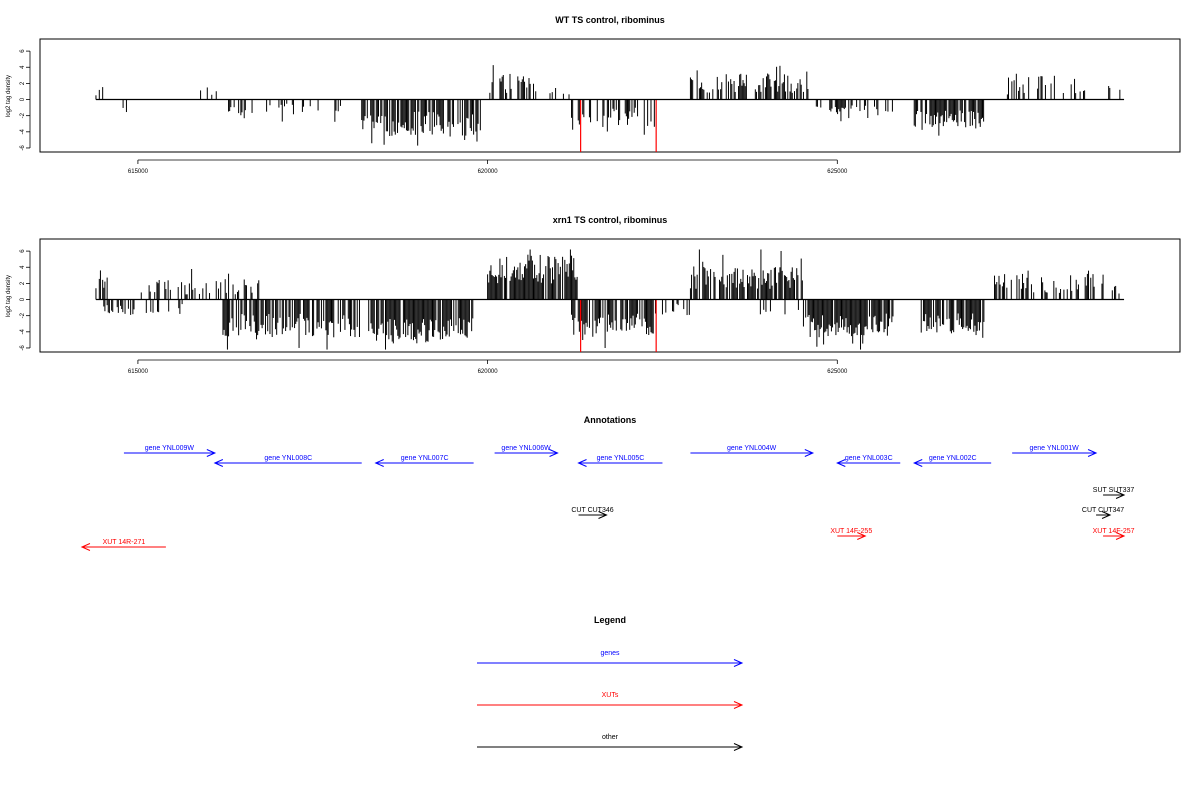 The image size is (1200, 805). Describe the element at coordinates (138, 172) in the screenshot. I see `wt-x-tick-label: 615000` at that location.